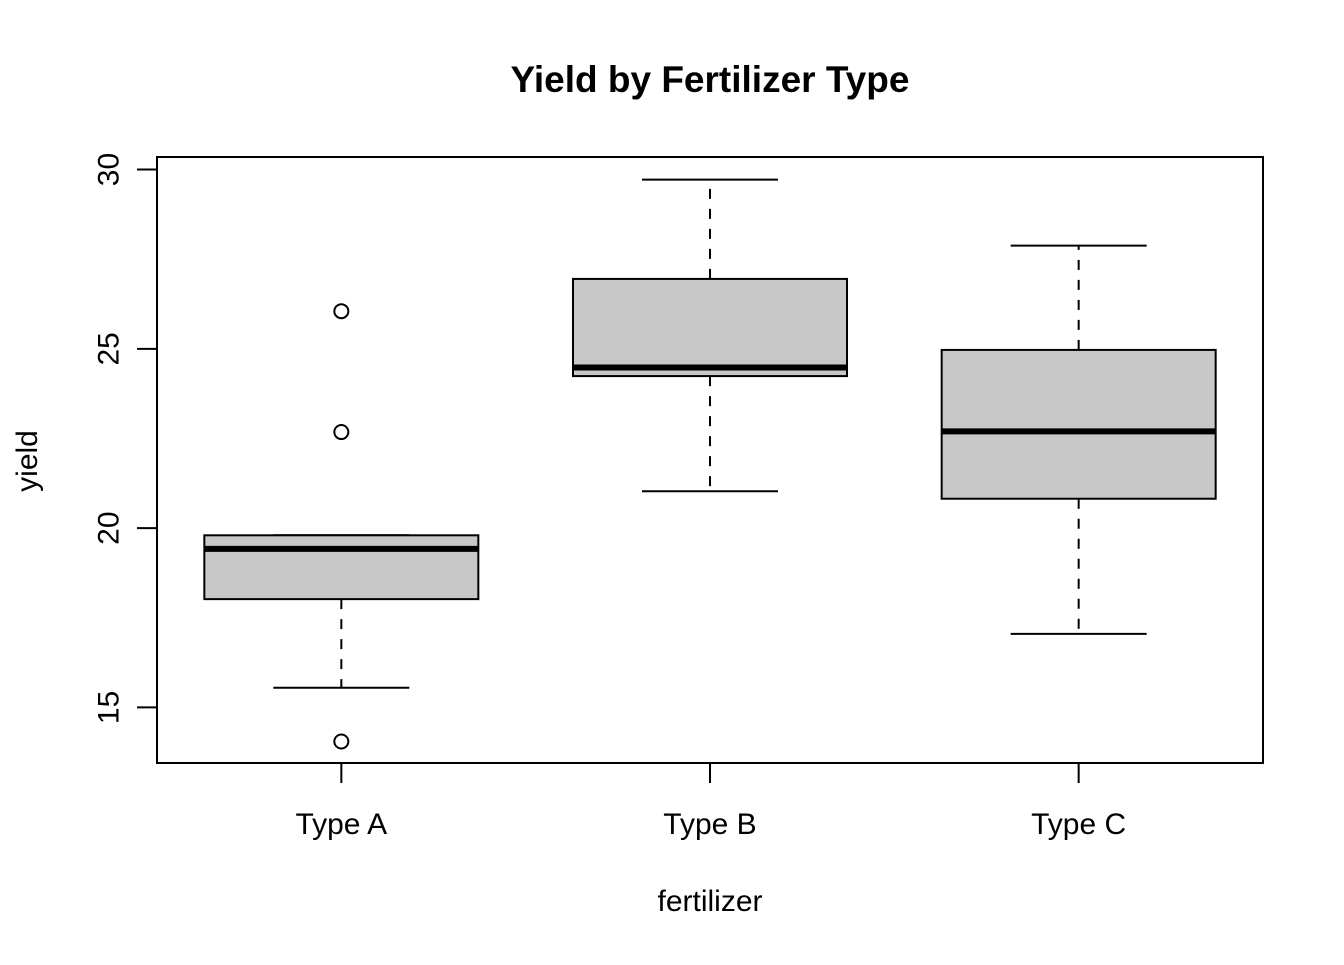 This screenshot has height=965, width=1344. Describe the element at coordinates (709, 824) in the screenshot. I see `x-tick-label: Type B` at that location.